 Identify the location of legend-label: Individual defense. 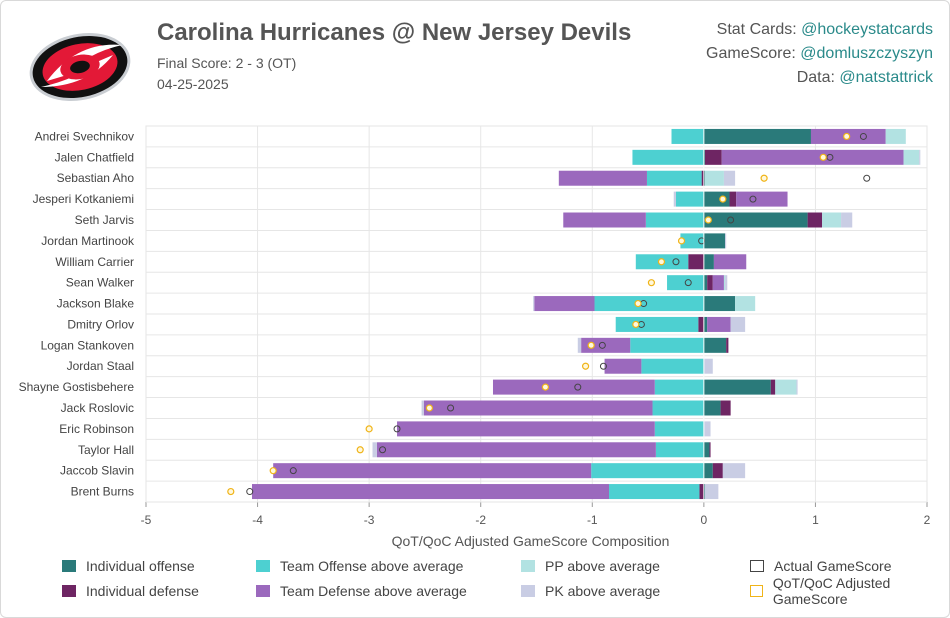
(142, 591).